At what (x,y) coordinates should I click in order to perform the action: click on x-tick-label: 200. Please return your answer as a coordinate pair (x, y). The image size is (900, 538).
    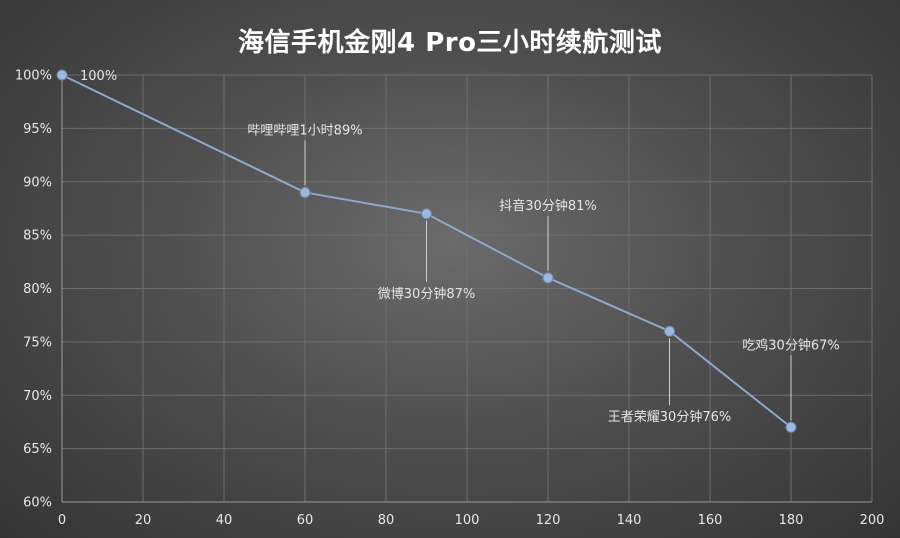
    Looking at the image, I should click on (872, 520).